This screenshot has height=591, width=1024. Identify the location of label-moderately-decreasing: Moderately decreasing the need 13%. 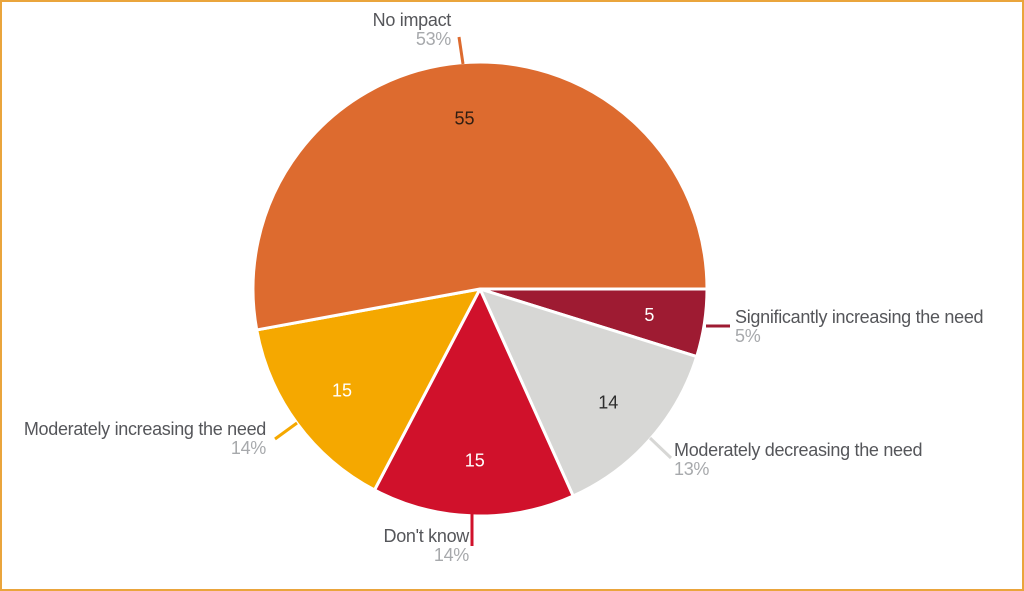
(798, 460).